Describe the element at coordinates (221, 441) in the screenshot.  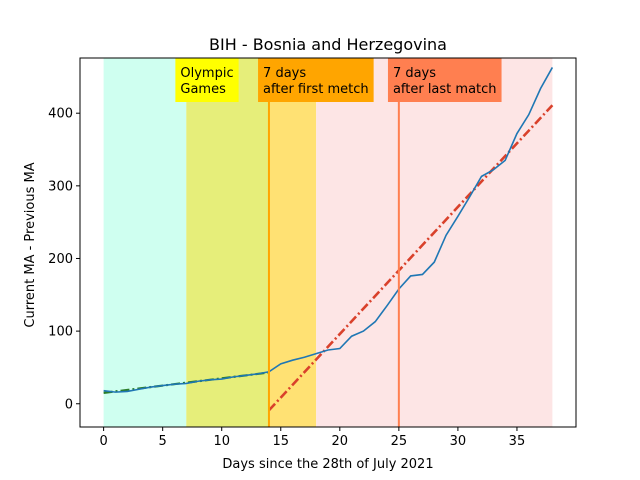
I see `x-tick-label: 10` at that location.